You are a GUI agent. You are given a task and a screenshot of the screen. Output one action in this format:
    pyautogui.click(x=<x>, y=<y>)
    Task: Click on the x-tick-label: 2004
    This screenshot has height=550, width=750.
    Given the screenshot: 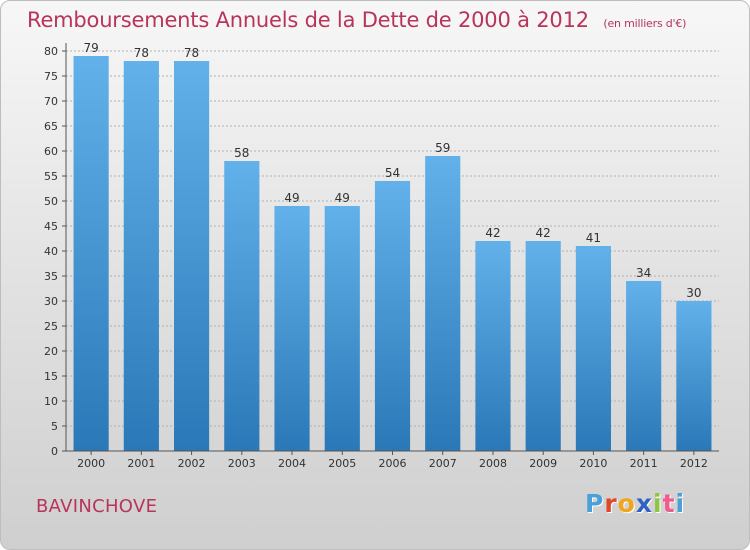 What is the action you would take?
    pyautogui.click(x=292, y=463)
    